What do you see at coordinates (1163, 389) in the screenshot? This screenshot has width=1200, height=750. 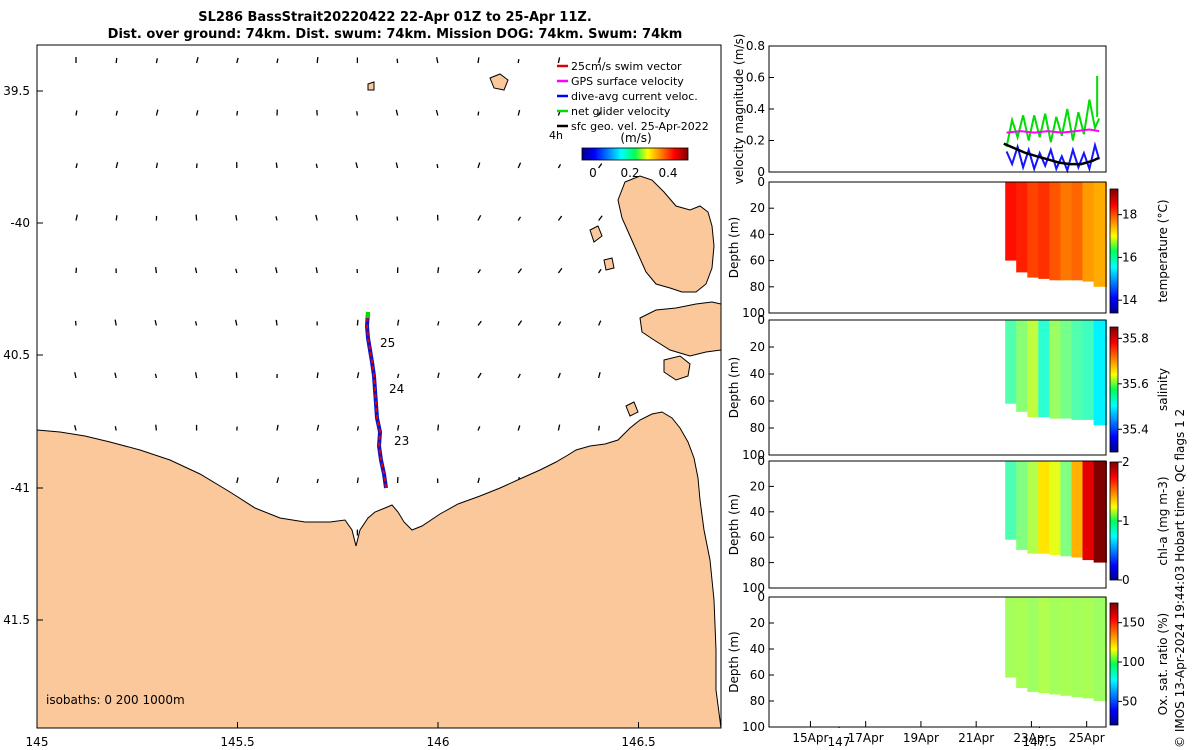 I see `colorbar-label: salinity` at bounding box center [1163, 389].